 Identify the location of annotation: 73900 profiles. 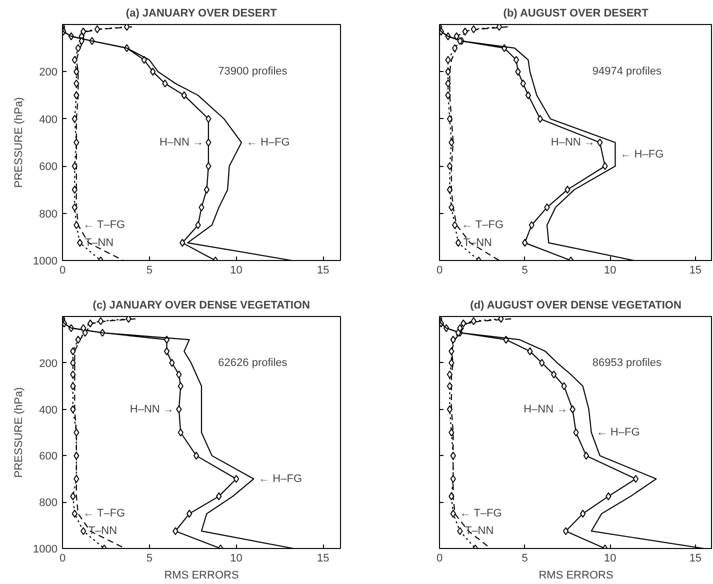
(253, 72).